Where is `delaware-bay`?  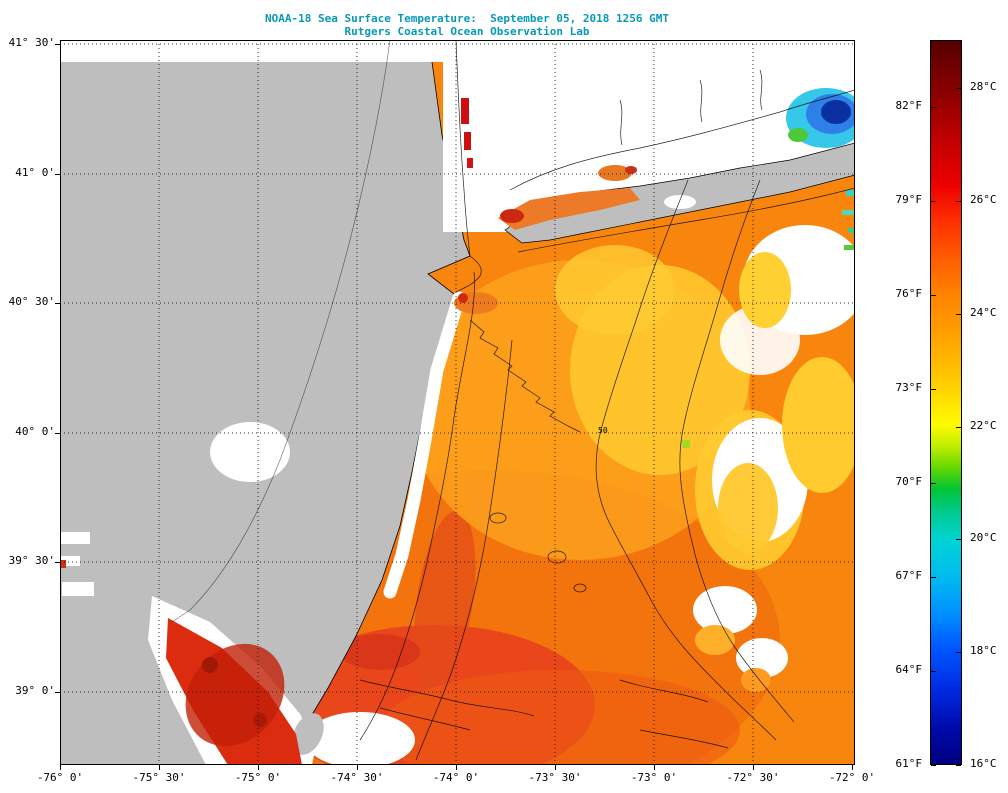 delaware-bay is located at coordinates (236, 680).